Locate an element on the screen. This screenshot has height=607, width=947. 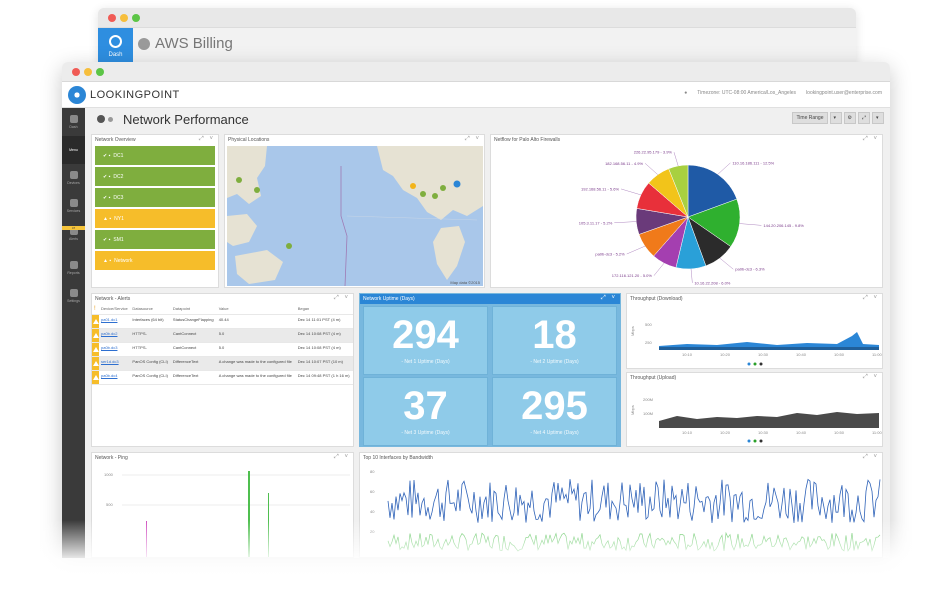
alert-cell-began: Dec 14 10:07 PST (10 m) is located at coordinates (324, 363).